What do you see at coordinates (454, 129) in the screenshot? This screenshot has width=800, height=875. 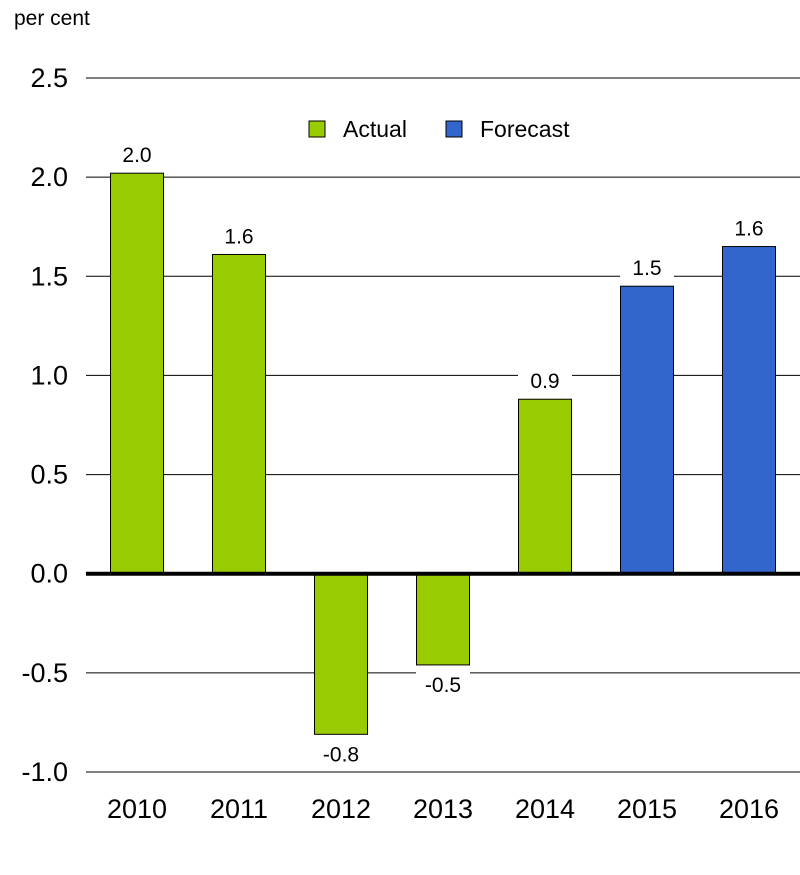 I see `legend-swatch-forecast` at bounding box center [454, 129].